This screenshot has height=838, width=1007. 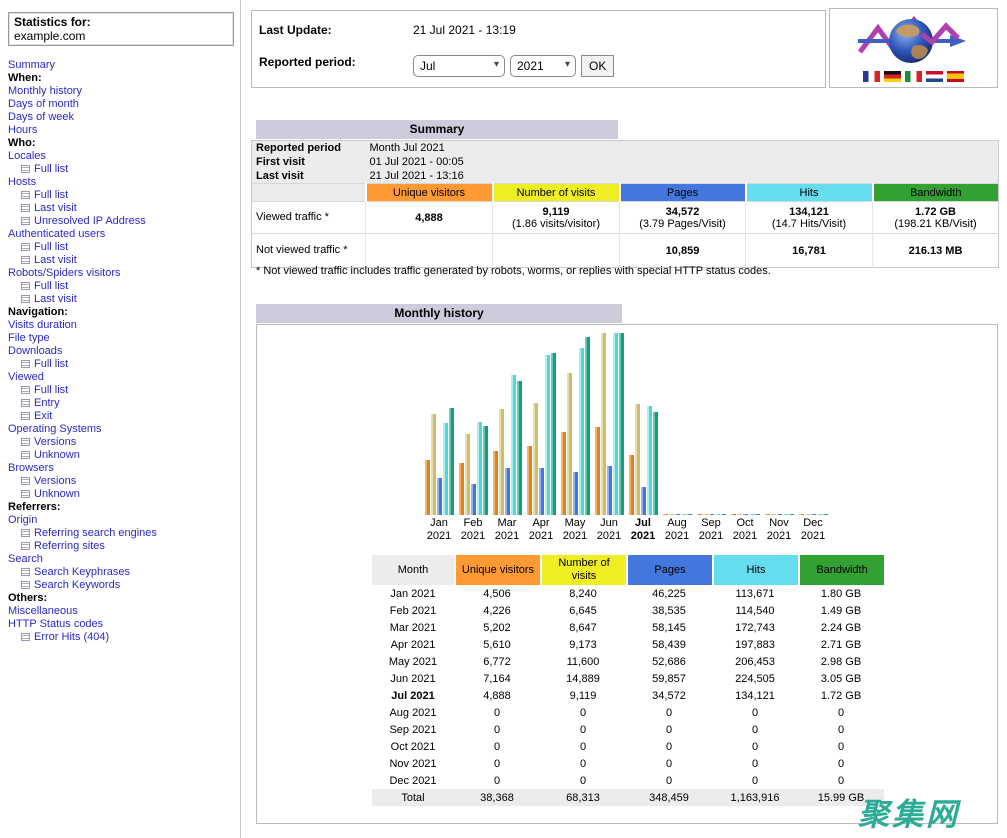 I want to click on column-header-unique-visitors: Unique visitors, so click(x=497, y=570).